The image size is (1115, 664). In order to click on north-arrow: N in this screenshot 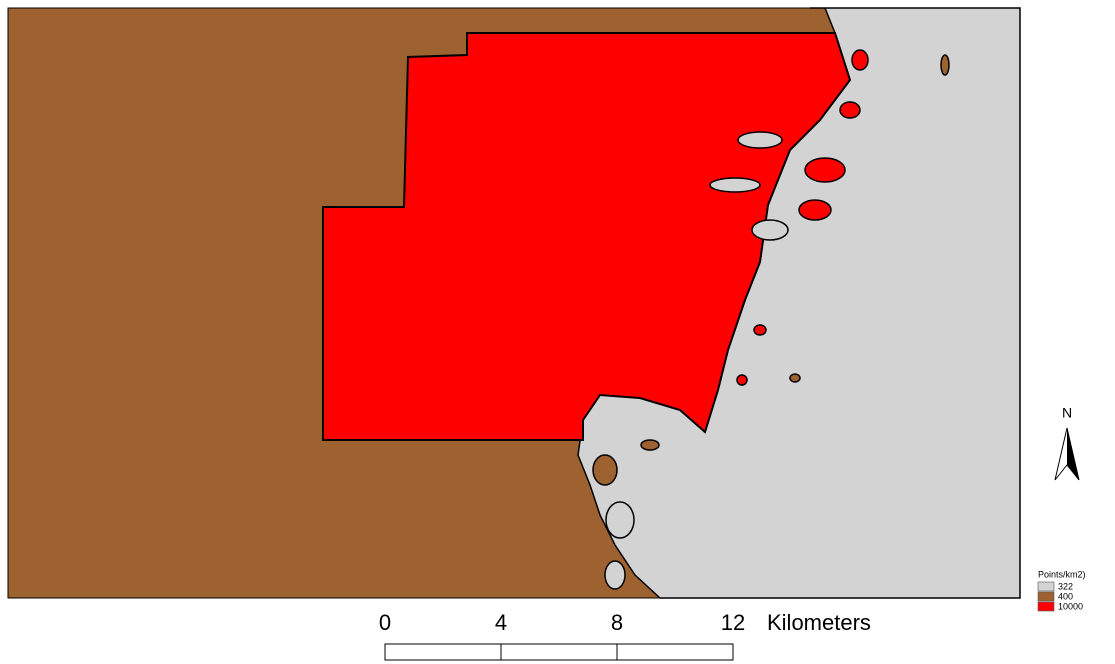, I will do `click(1067, 443)`.